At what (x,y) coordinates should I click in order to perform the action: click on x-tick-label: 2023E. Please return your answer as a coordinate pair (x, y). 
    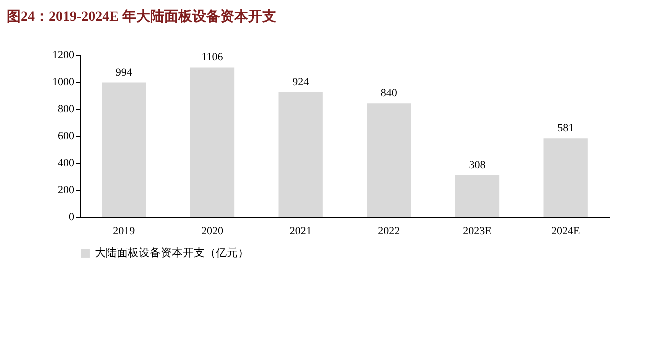
    Looking at the image, I should click on (477, 232).